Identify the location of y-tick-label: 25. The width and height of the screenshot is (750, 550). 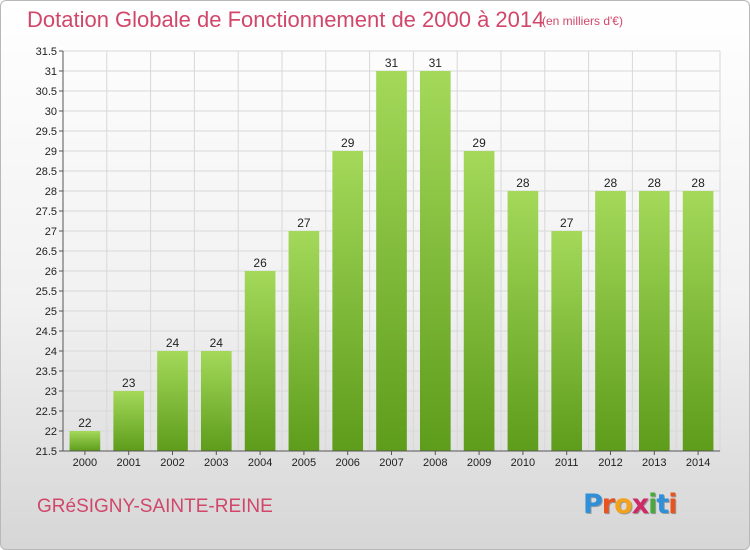
(51, 312).